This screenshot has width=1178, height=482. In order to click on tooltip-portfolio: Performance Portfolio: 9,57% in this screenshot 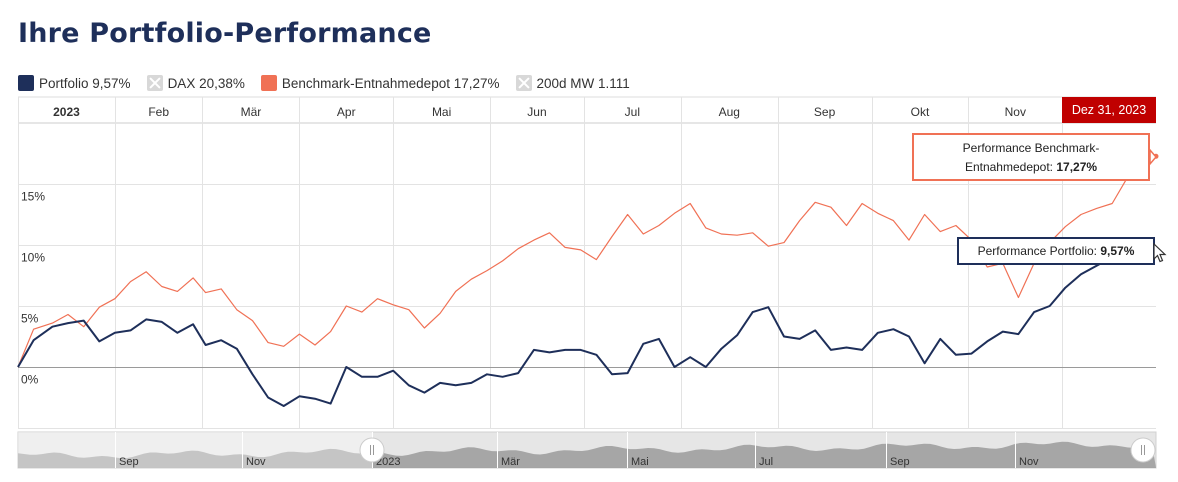, I will do `click(1056, 251)`.